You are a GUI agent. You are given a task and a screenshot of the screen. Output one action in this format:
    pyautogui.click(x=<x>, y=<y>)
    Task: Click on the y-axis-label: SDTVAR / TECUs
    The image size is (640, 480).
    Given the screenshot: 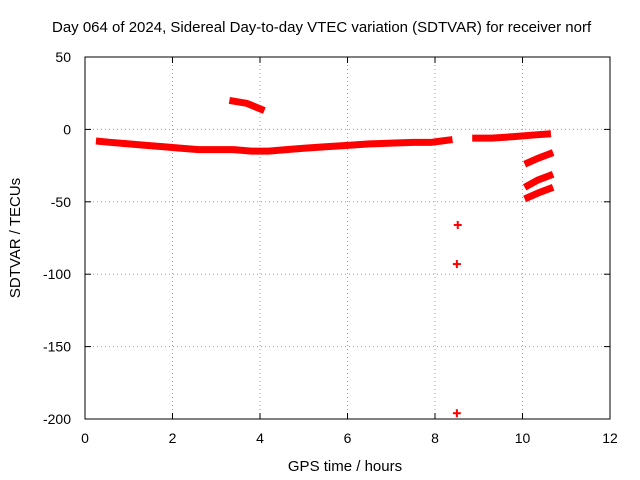 What is the action you would take?
    pyautogui.click(x=15, y=238)
    